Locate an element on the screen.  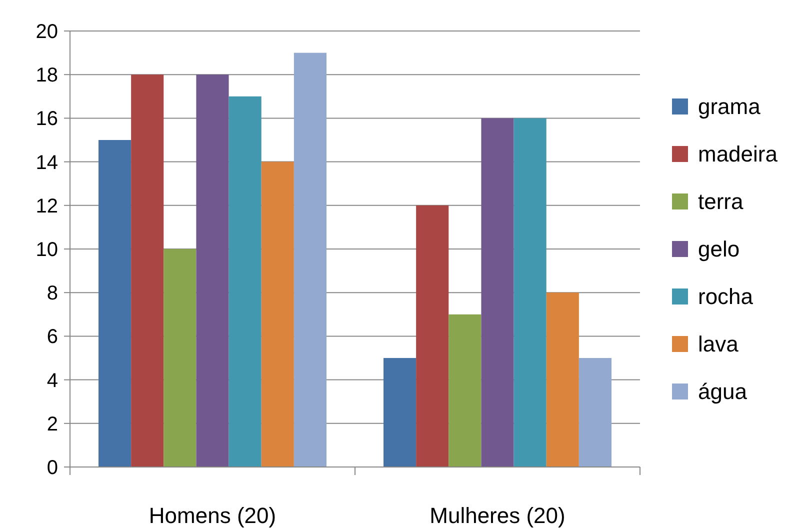
legend-label: madeira is located at coordinates (738, 154).